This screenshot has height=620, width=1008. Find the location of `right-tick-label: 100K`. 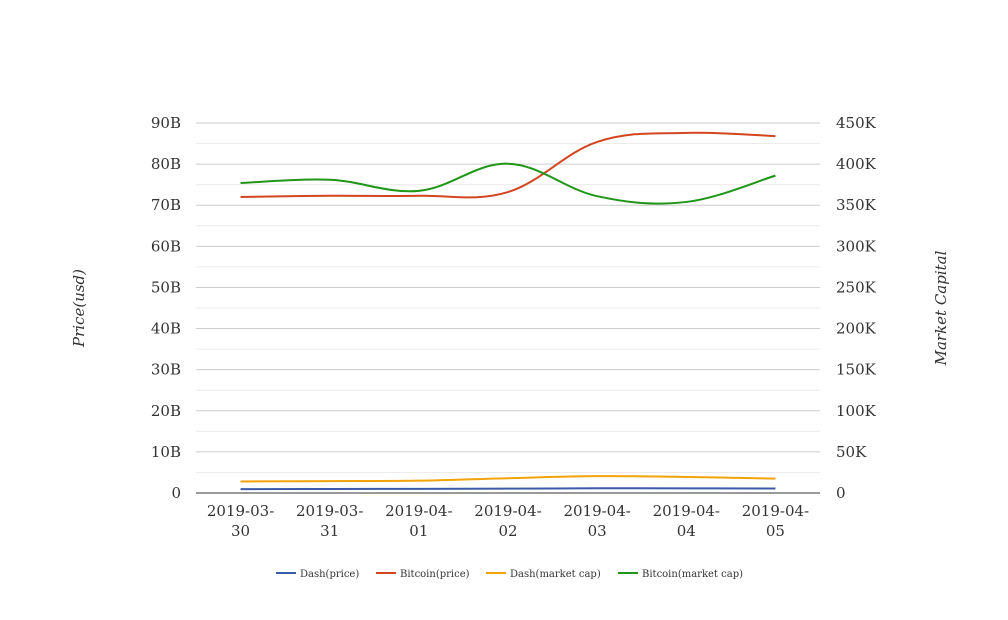

right-tick-label: 100K is located at coordinates (856, 411).